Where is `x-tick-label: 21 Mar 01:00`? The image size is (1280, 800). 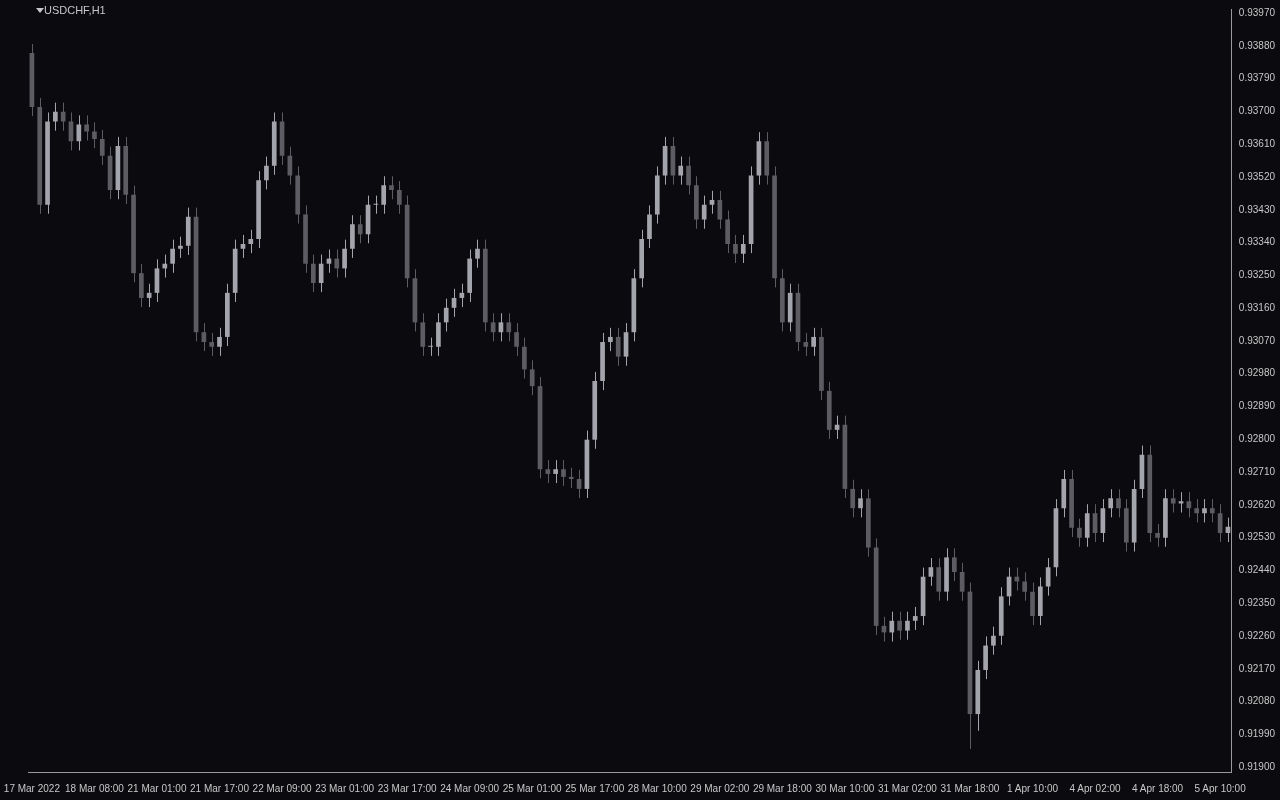 x-tick-label: 21 Mar 01:00 is located at coordinates (157, 788).